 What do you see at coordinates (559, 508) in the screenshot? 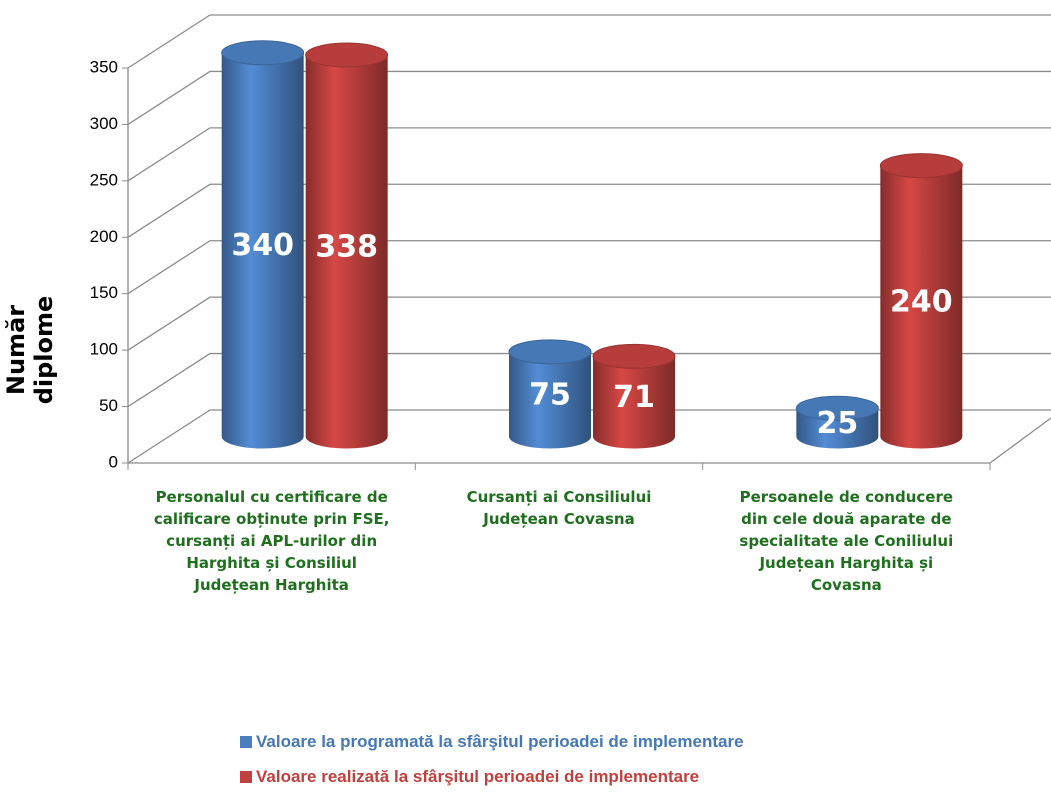
I see `x-tick-label: Cursanți ai Consiliului Județean Covasna` at bounding box center [559, 508].